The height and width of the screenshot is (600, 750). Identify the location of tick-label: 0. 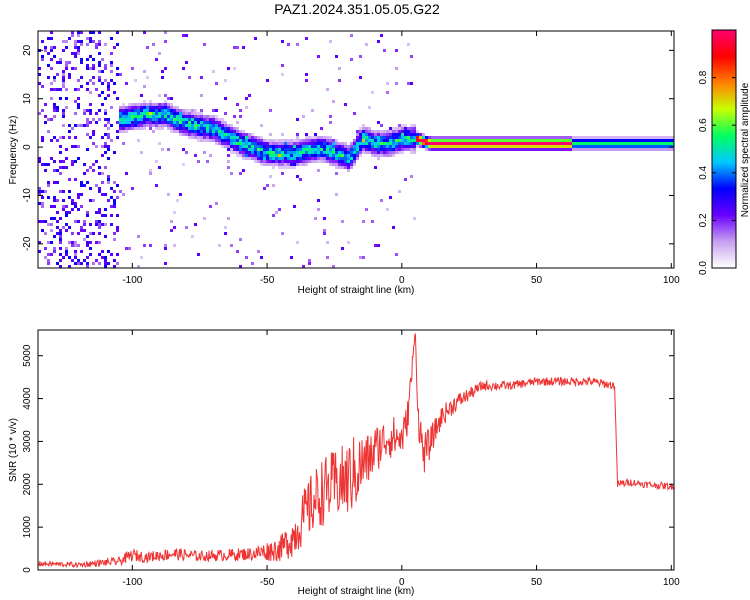
(27, 570).